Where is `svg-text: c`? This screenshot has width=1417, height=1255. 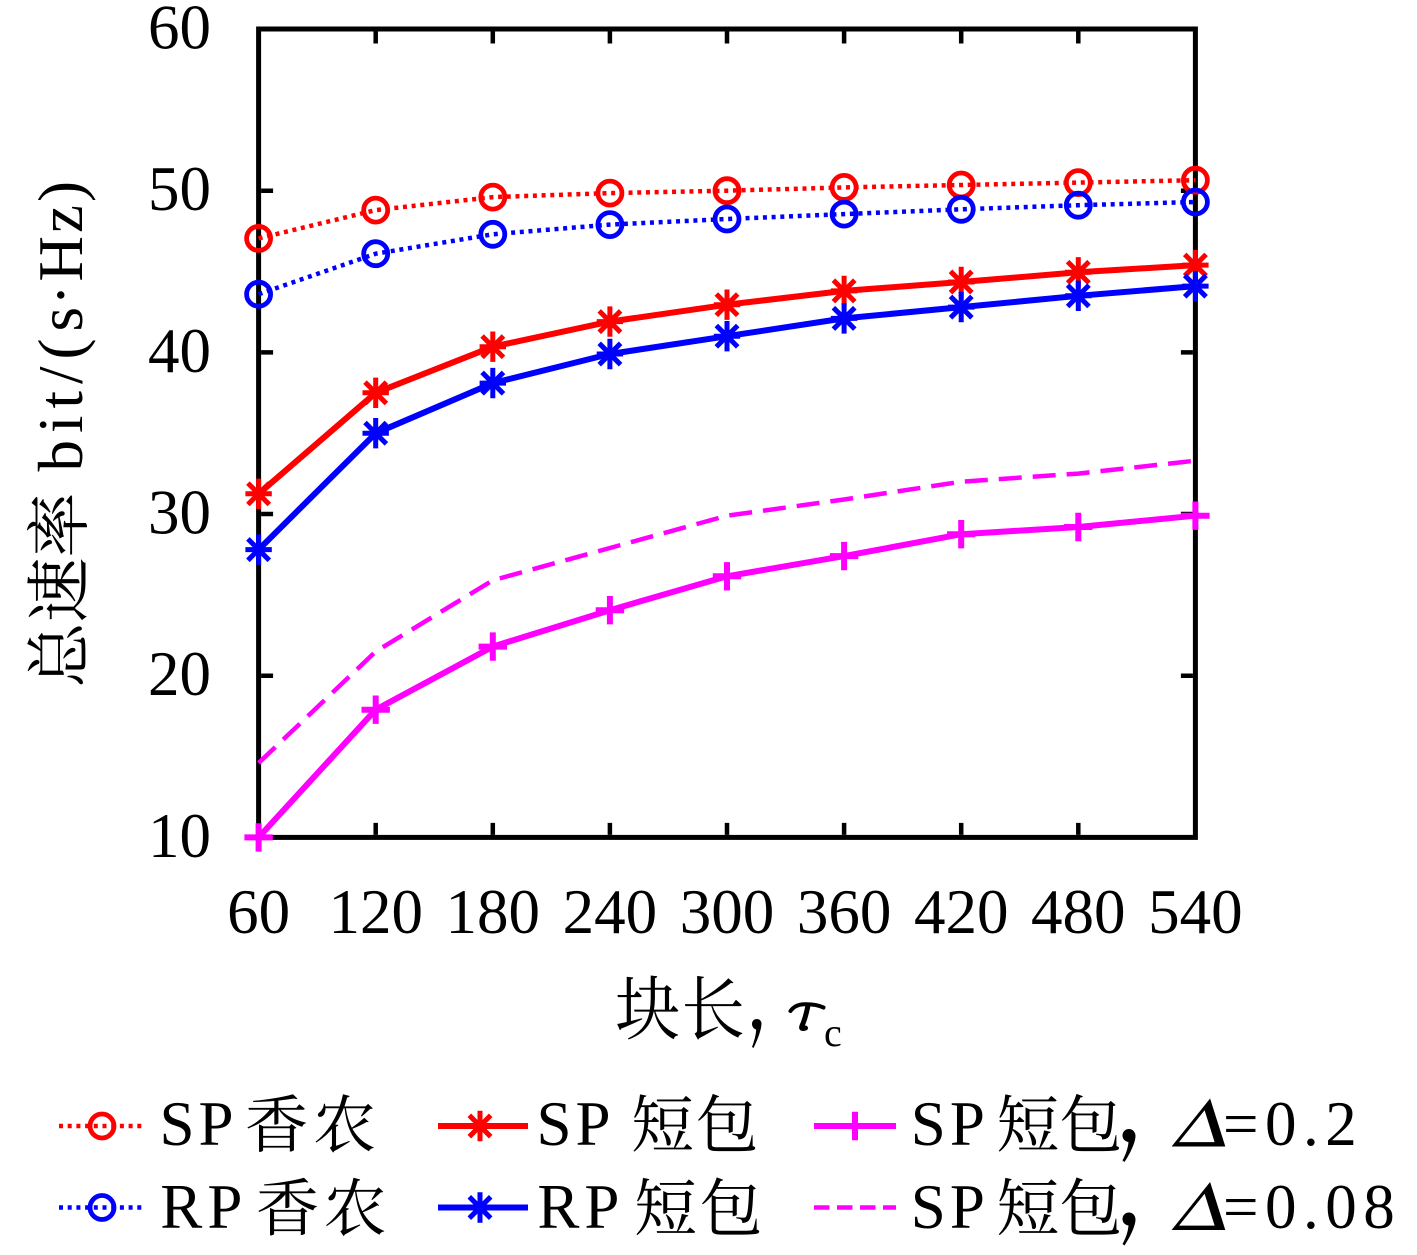 svg-text: c is located at coordinates (833, 1032).